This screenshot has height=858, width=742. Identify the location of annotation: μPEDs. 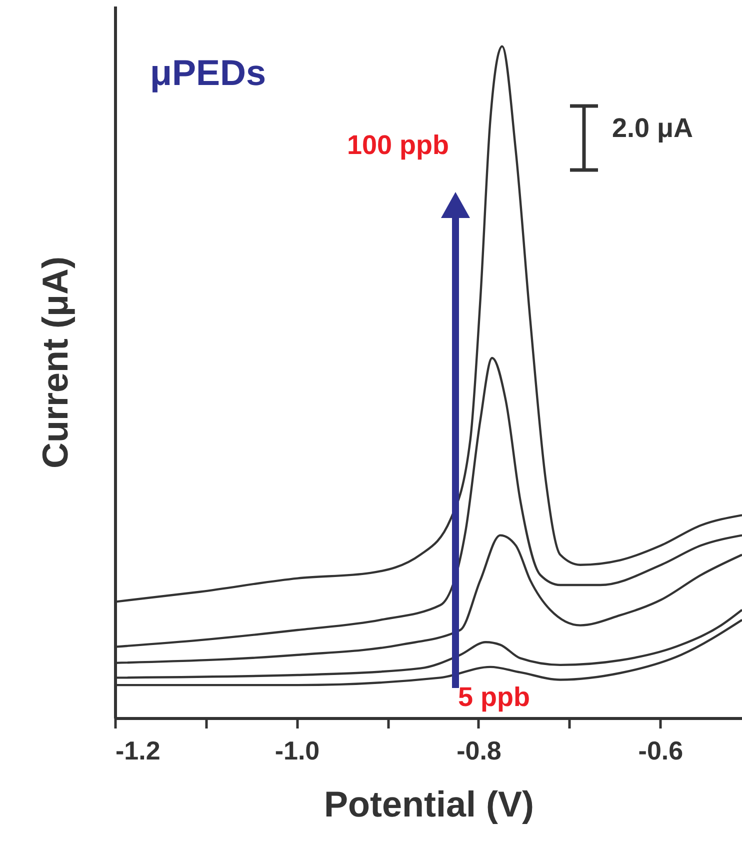
(208, 73).